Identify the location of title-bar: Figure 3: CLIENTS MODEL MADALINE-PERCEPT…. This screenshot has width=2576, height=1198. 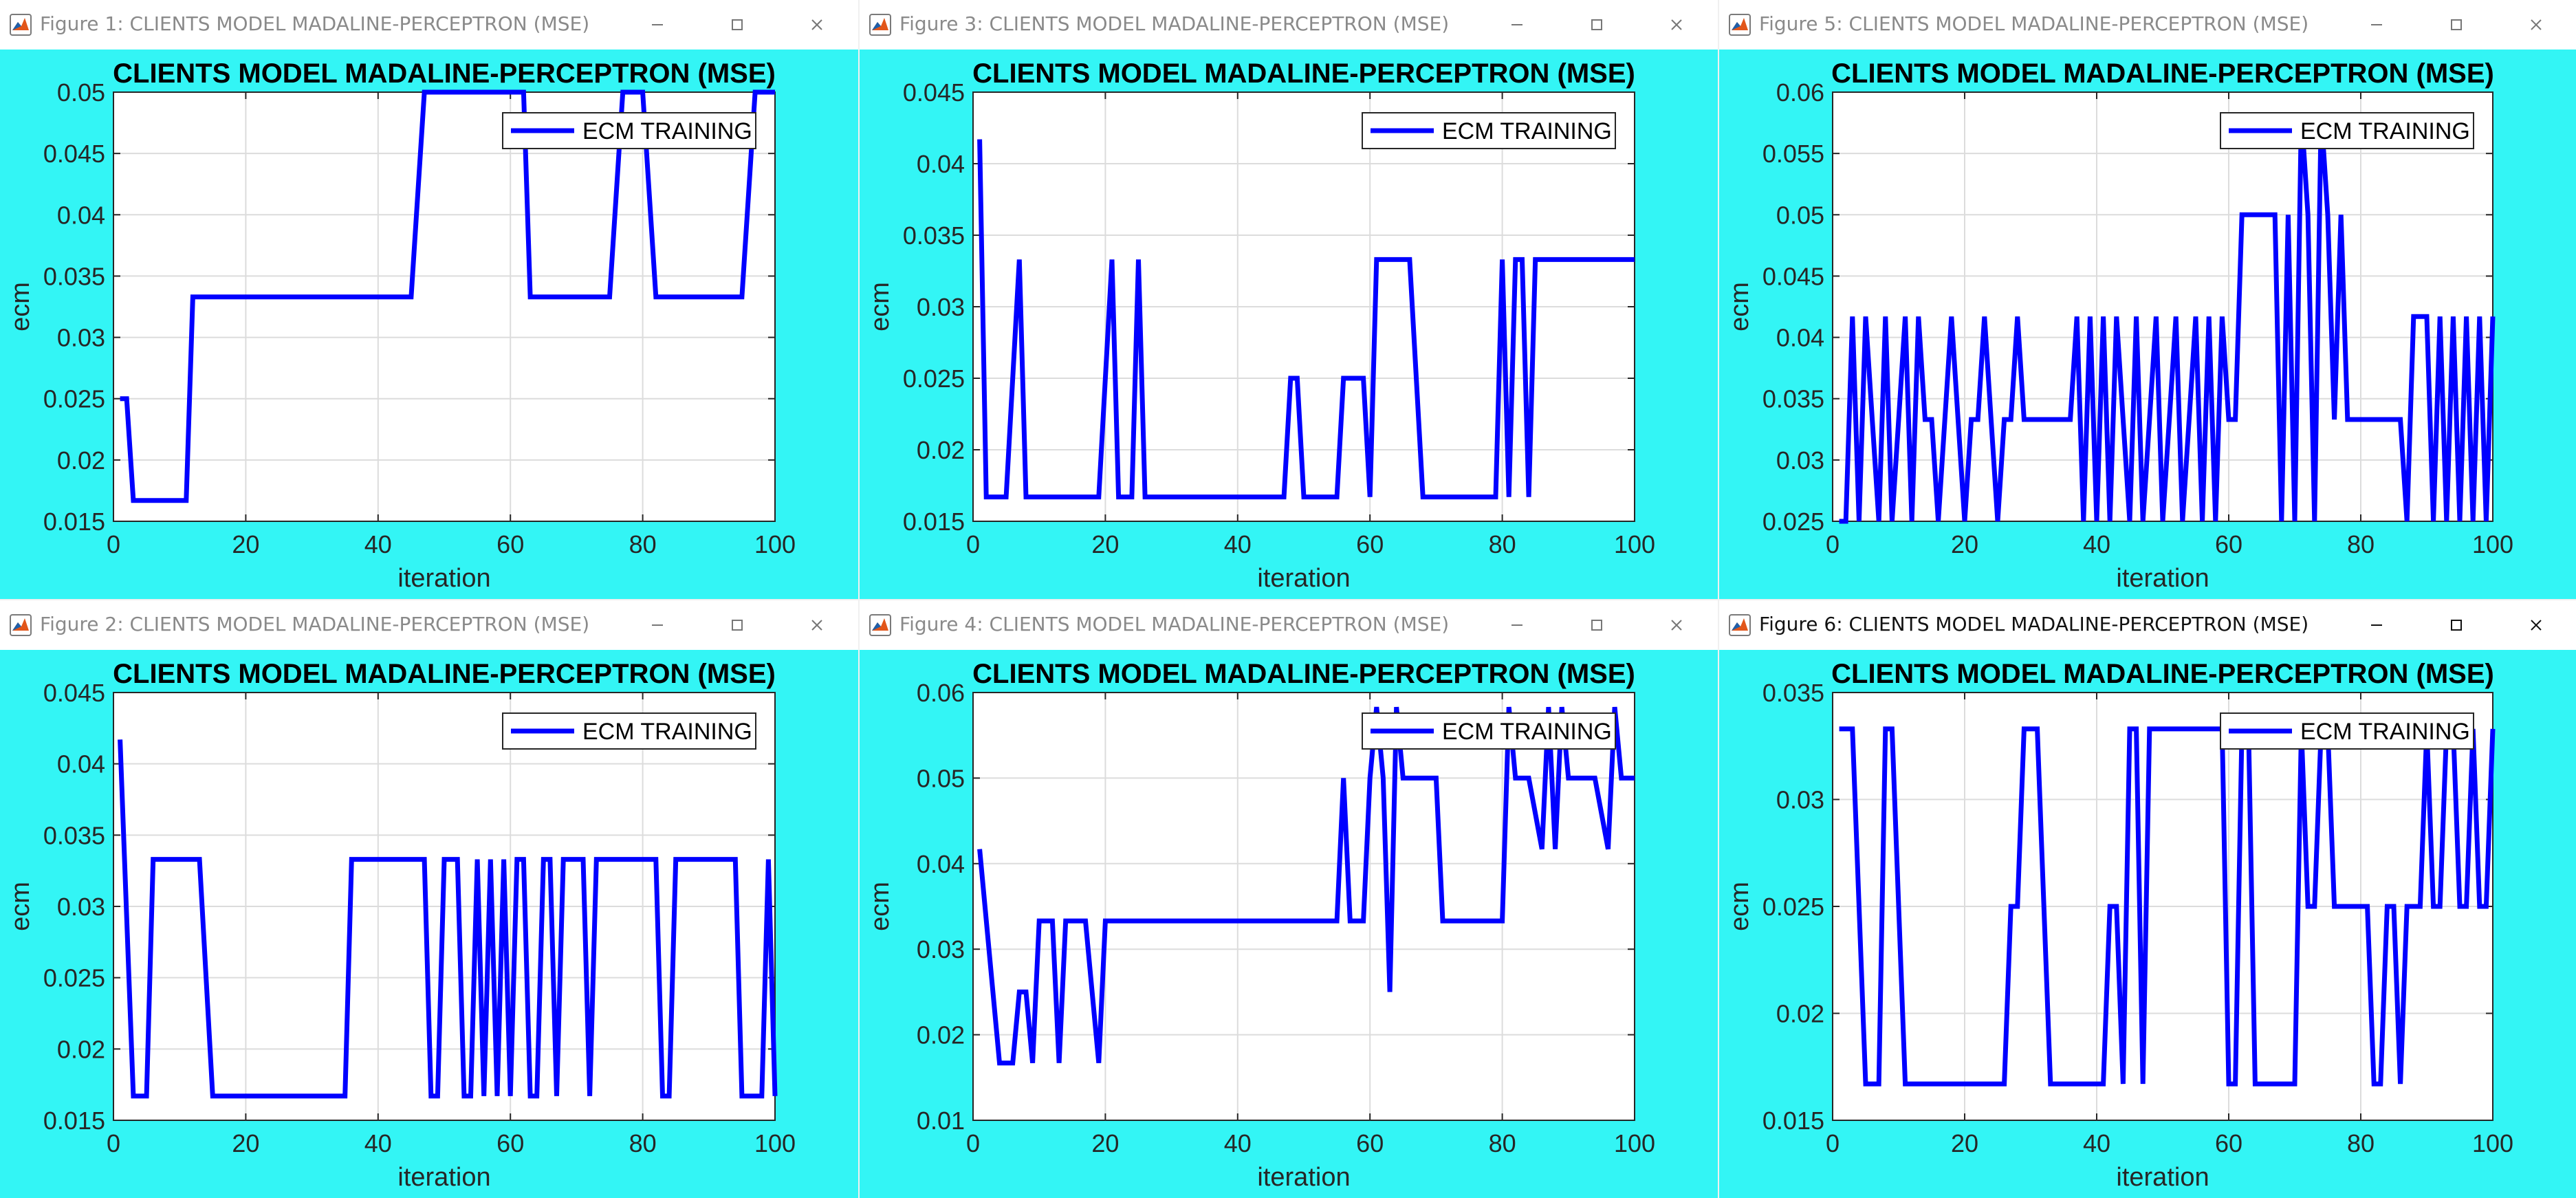
(1289, 25).